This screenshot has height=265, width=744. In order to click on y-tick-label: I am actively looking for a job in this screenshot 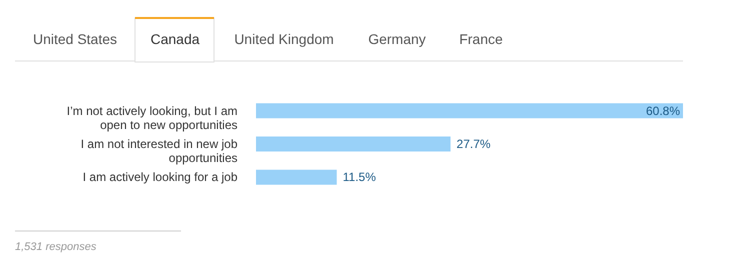, I will do `click(160, 177)`.